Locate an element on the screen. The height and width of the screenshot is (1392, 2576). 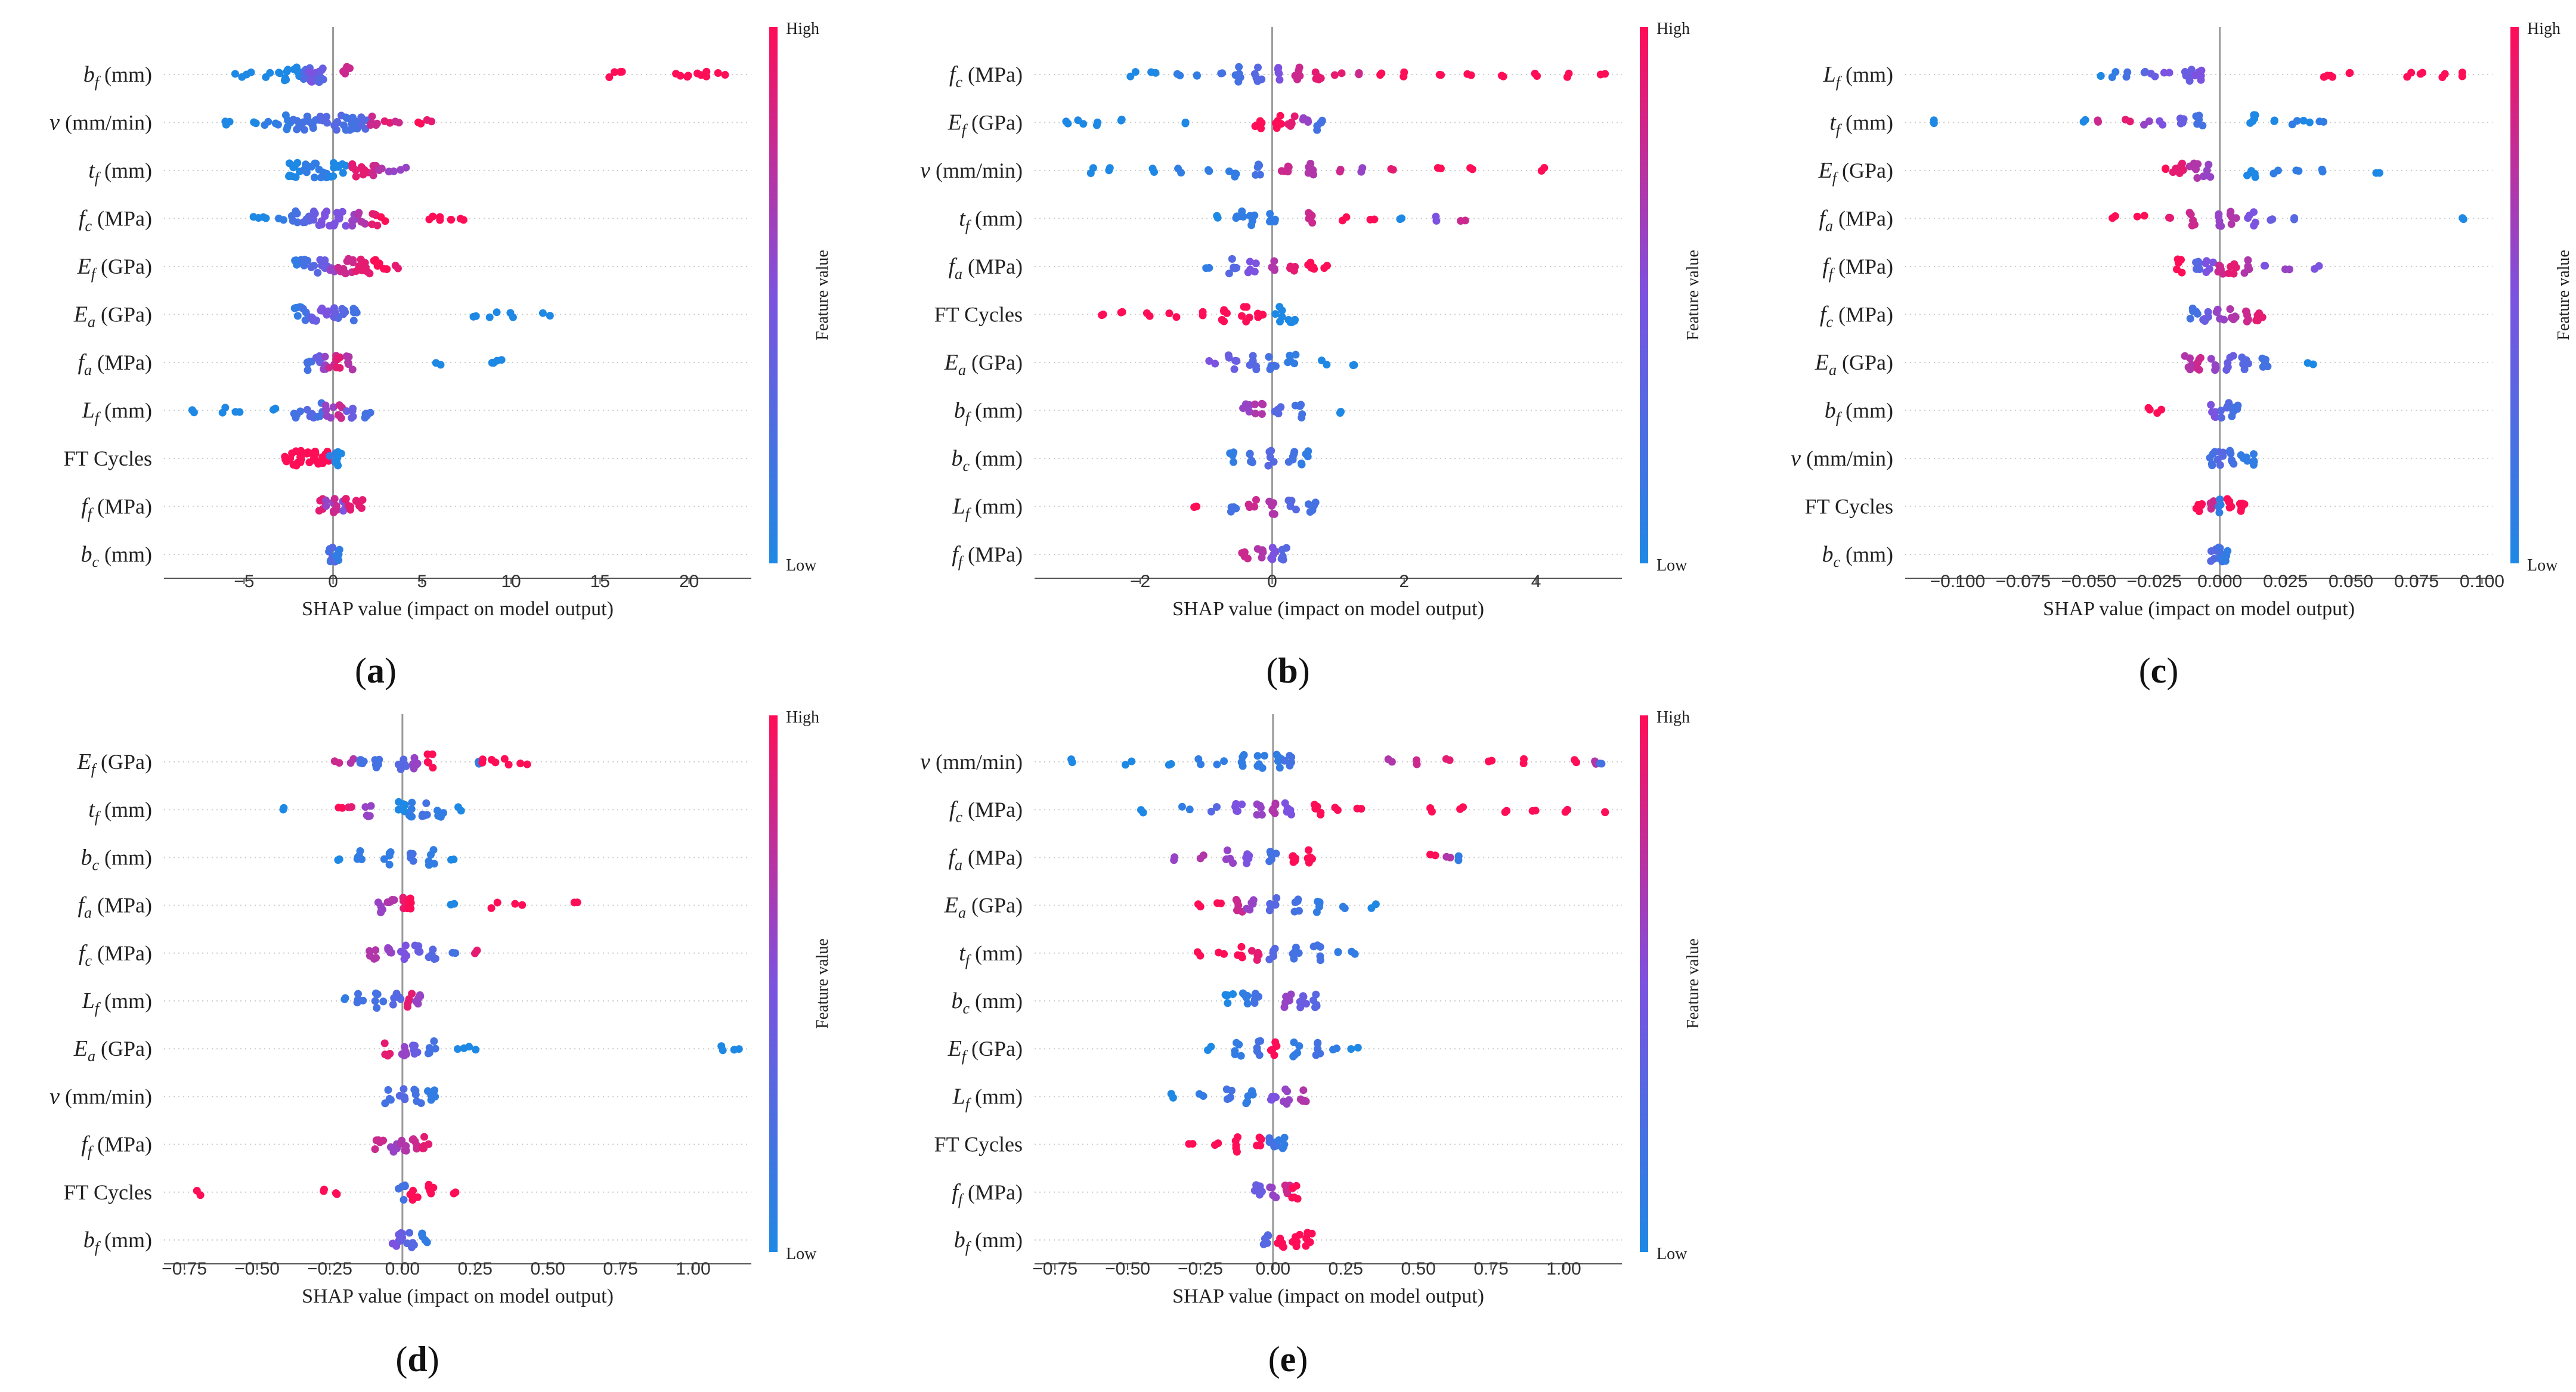
colorbar is located at coordinates (773, 295).